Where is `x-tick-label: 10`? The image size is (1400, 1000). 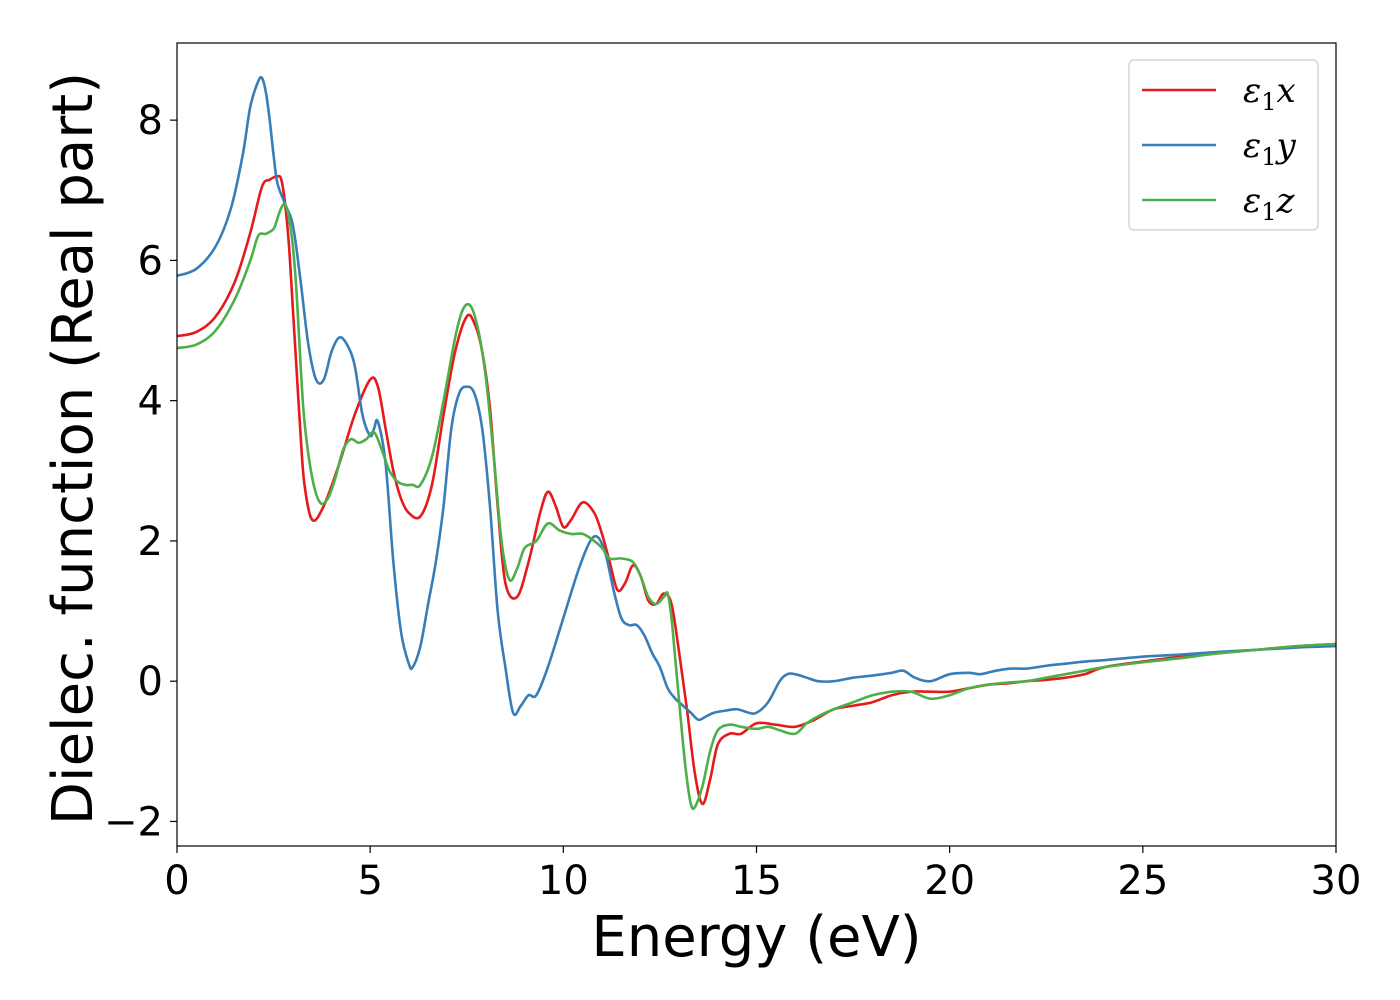
x-tick-label: 10 is located at coordinates (563, 881).